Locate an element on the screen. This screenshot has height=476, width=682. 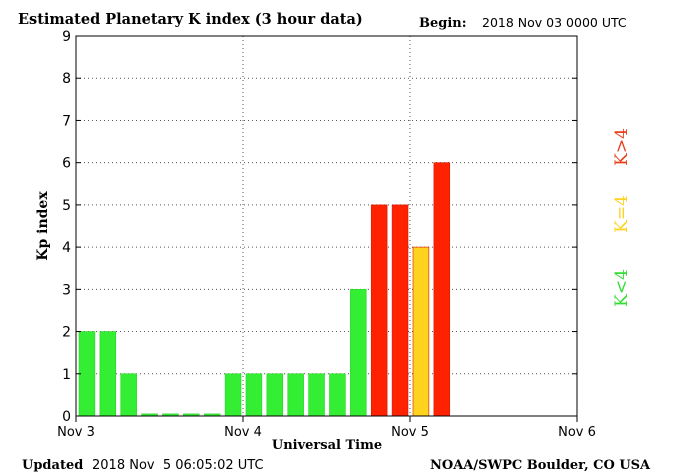
y-tick-label: 5 is located at coordinates (66, 206).